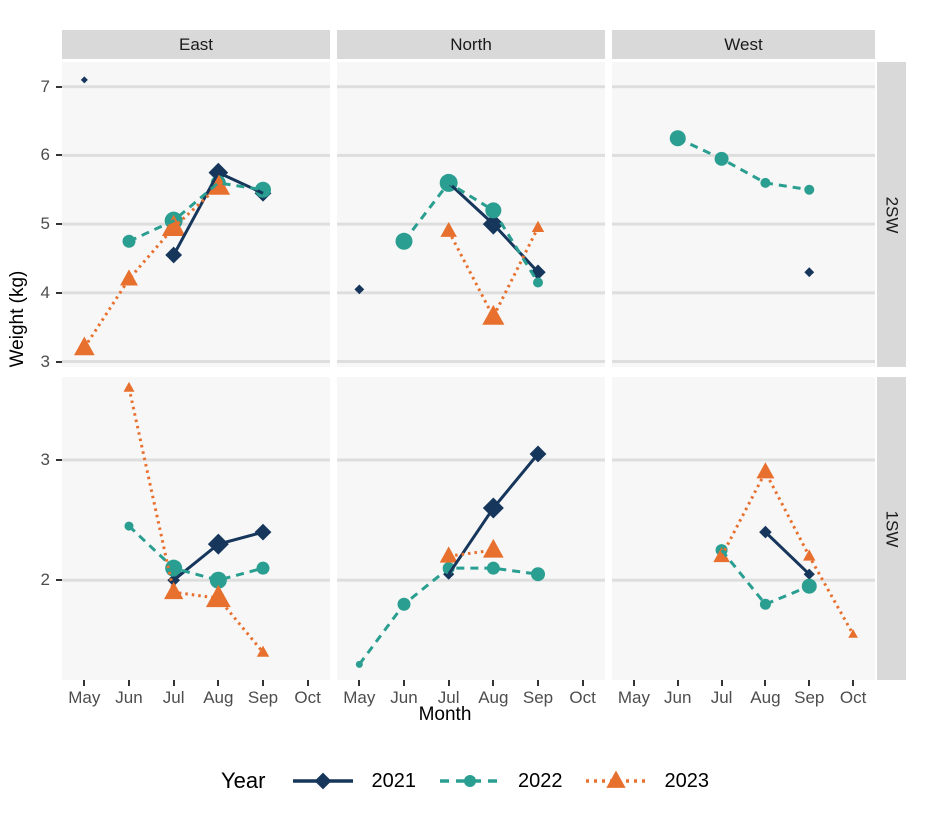 The image size is (930, 814). I want to click on legend-key-2023-triangle-icon, so click(616, 779).